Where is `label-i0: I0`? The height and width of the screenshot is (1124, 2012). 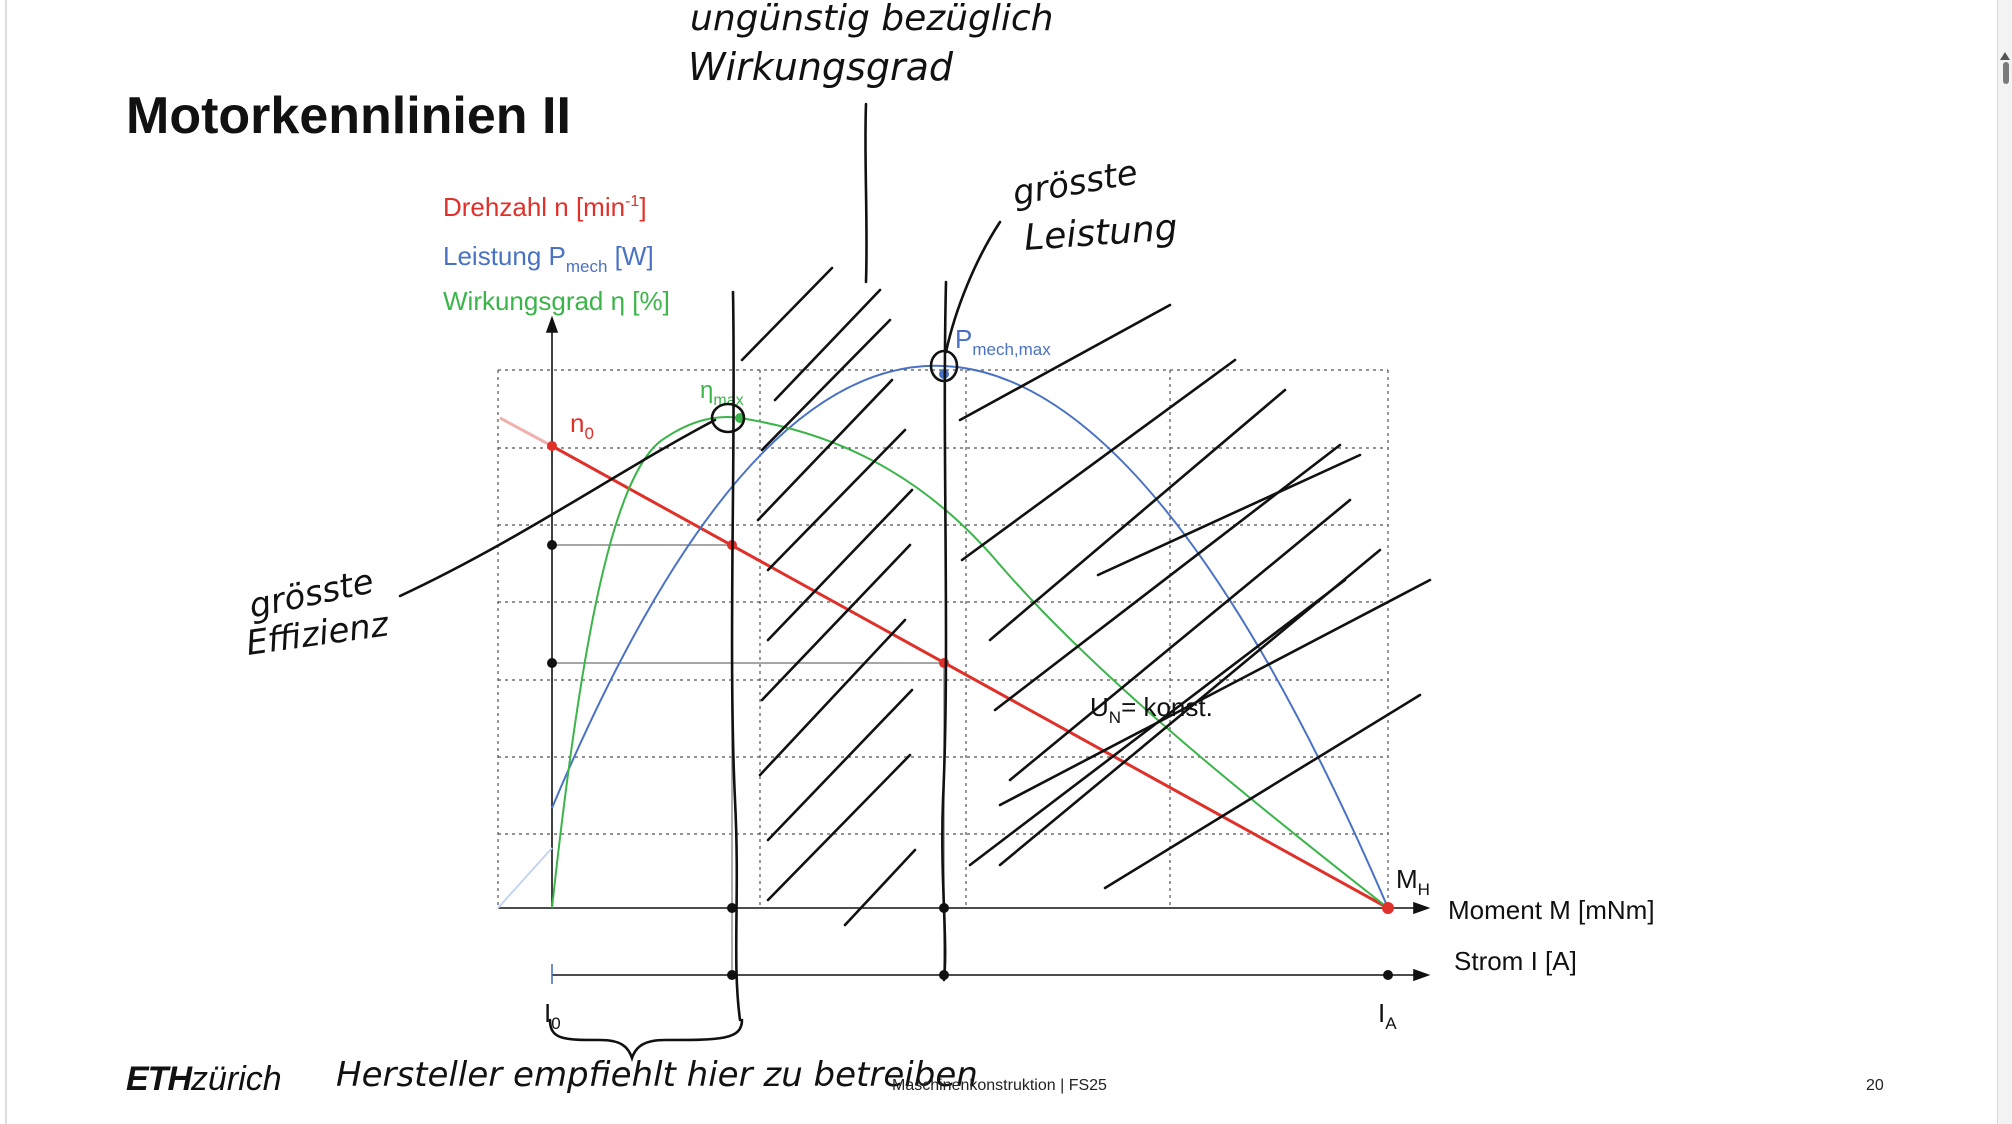
label-i0: I0 is located at coordinates (552, 1015).